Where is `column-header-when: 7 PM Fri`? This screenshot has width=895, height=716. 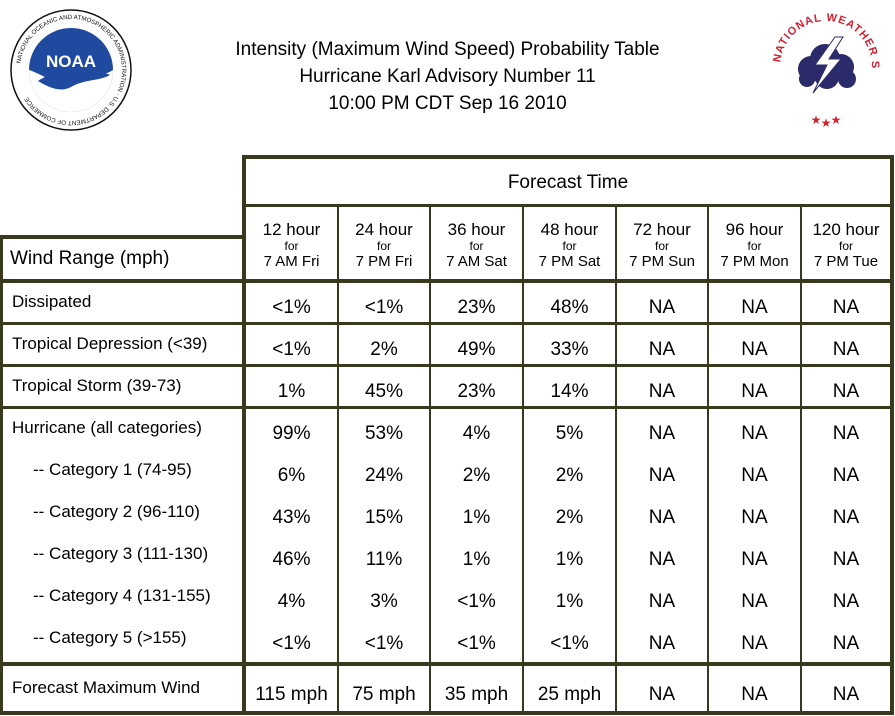
column-header-when: 7 PM Fri is located at coordinates (384, 261).